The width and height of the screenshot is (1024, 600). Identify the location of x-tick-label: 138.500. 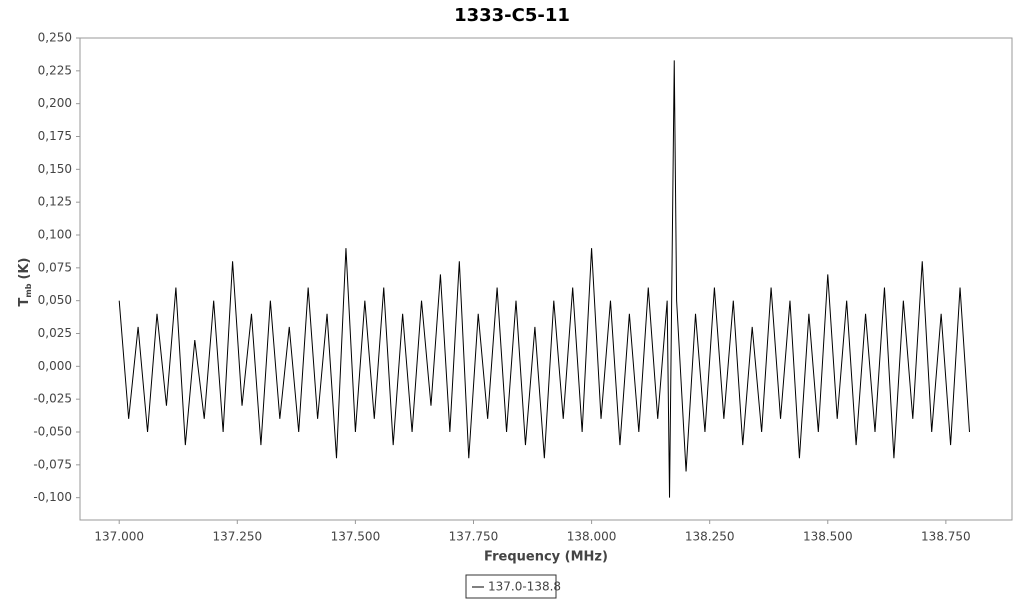
(828, 537).